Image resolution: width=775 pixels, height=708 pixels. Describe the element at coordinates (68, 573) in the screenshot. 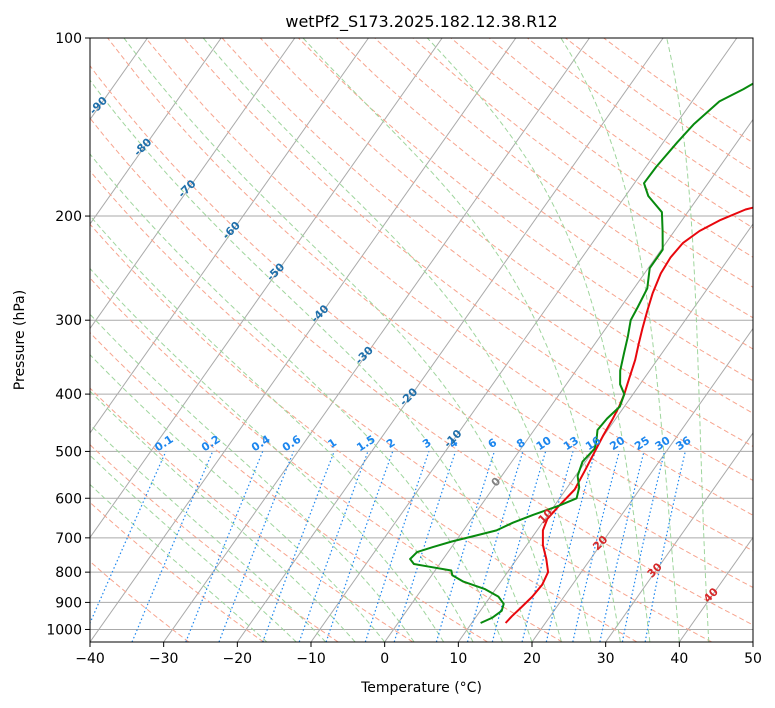

I see `y-tick-label: 800` at that location.